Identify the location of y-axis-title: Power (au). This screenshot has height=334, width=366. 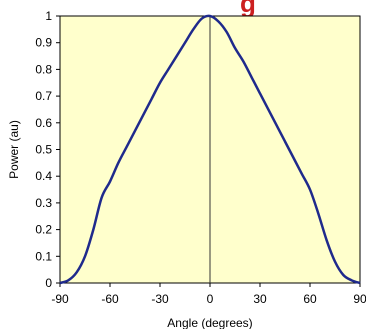
(14, 149).